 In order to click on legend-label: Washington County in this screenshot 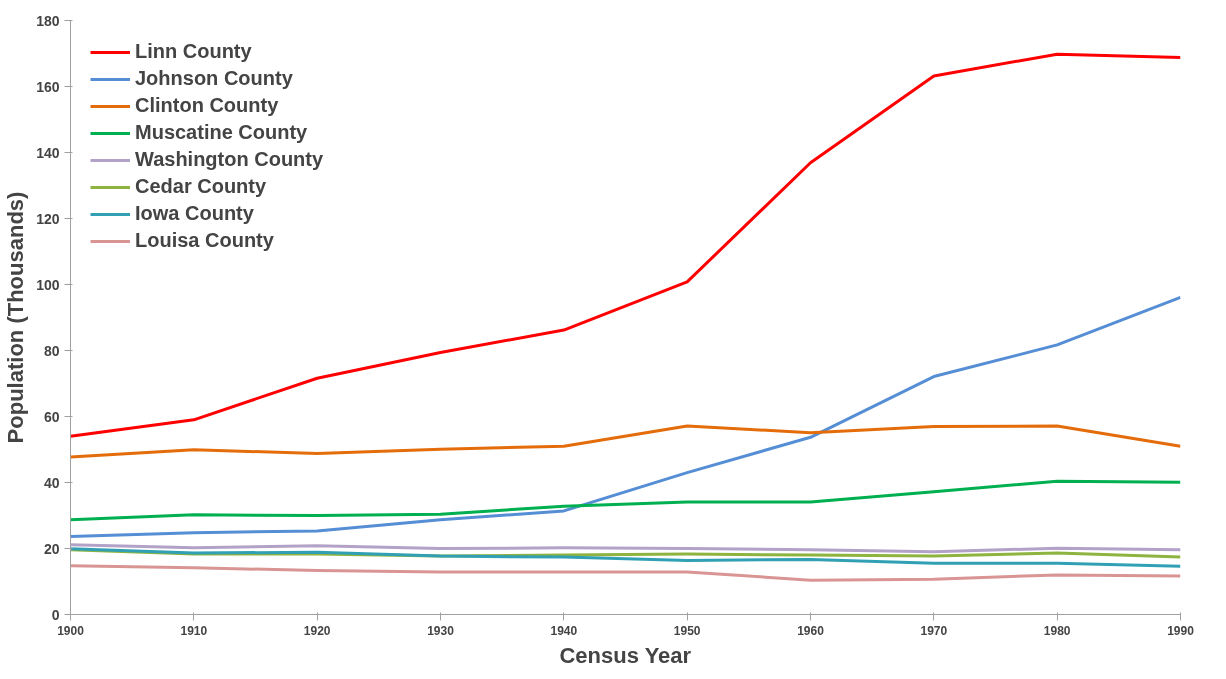, I will do `click(229, 159)`.